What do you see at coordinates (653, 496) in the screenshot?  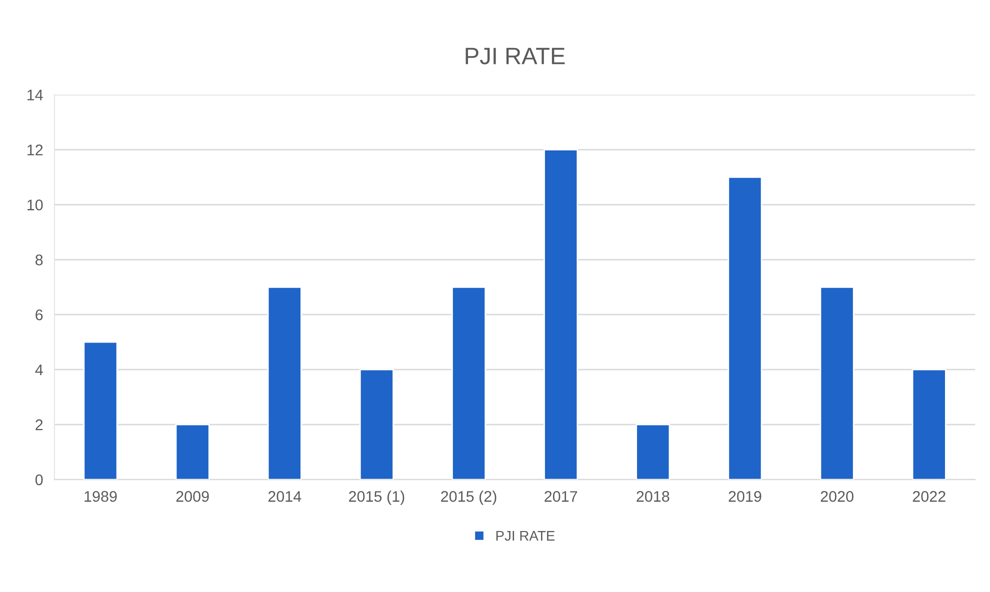 I see `x-tick-label: 2018` at bounding box center [653, 496].